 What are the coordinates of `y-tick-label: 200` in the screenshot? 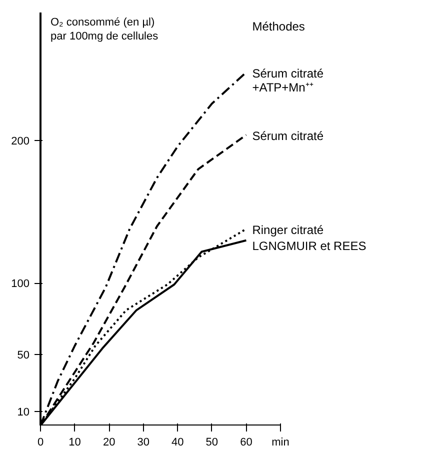 It's located at (20, 142).